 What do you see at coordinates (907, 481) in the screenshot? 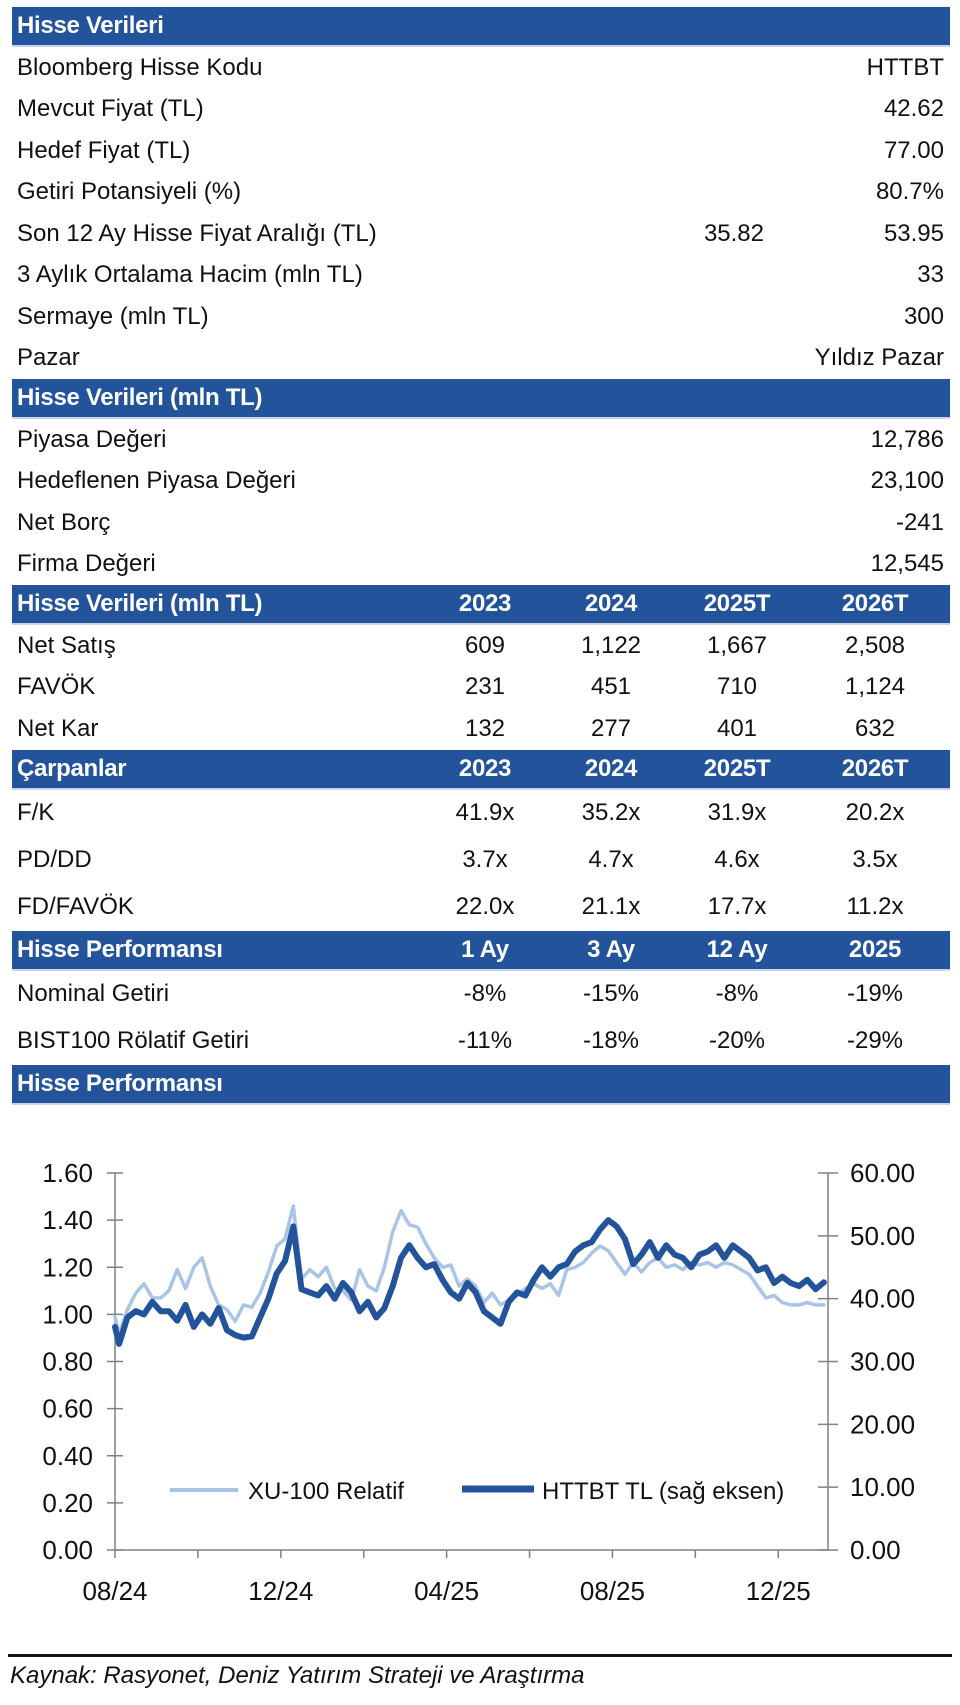
I see `row-value: 23,100` at bounding box center [907, 481].